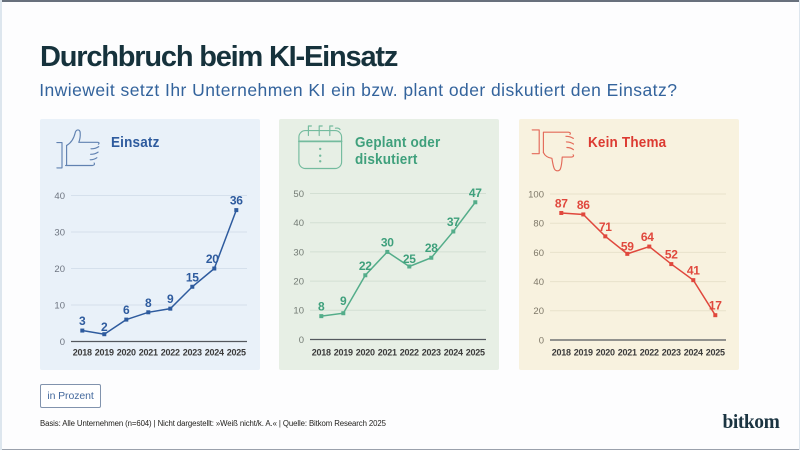  I want to click on svg-text: 36, so click(236, 201).